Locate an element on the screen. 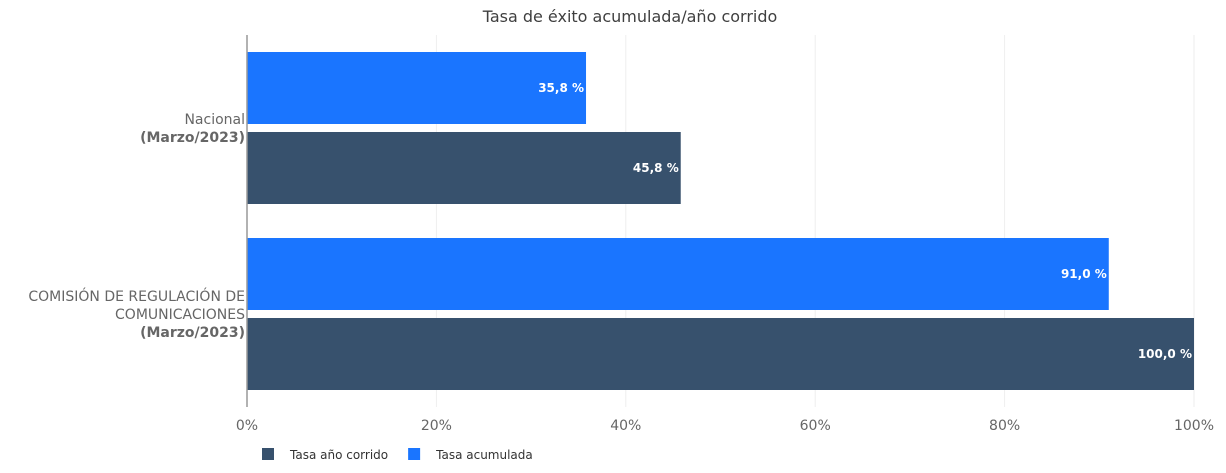 The width and height of the screenshot is (1226, 473). legend-item: Tasa año corrido is located at coordinates (325, 455).